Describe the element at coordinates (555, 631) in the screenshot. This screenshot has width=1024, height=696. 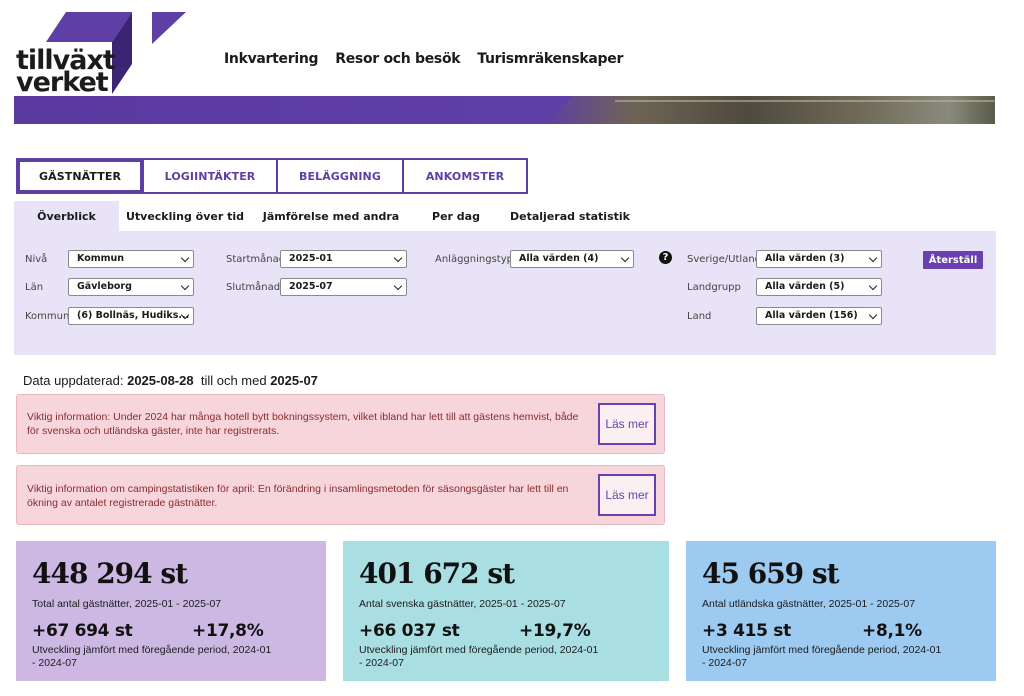
I see `stat-delta-percent: +19,7%` at that location.